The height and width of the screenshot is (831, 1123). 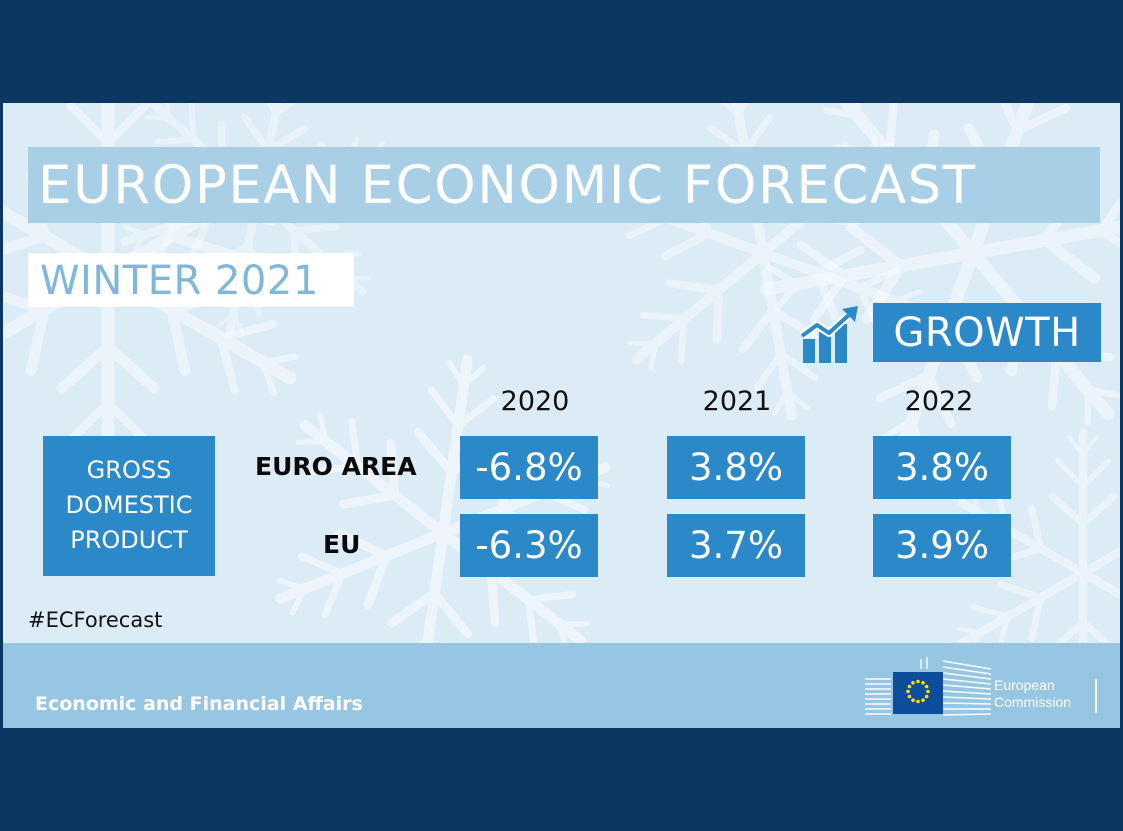 What do you see at coordinates (918, 693) in the screenshot?
I see `eu-flag-icon` at bounding box center [918, 693].